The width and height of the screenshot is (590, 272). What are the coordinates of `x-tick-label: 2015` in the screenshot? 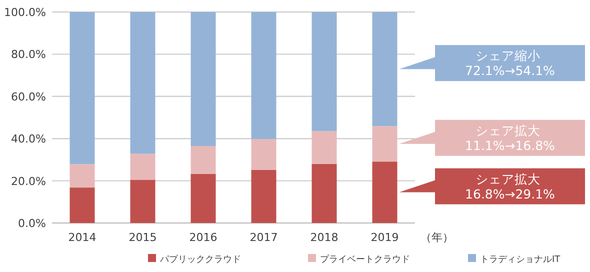 It's located at (142, 237).